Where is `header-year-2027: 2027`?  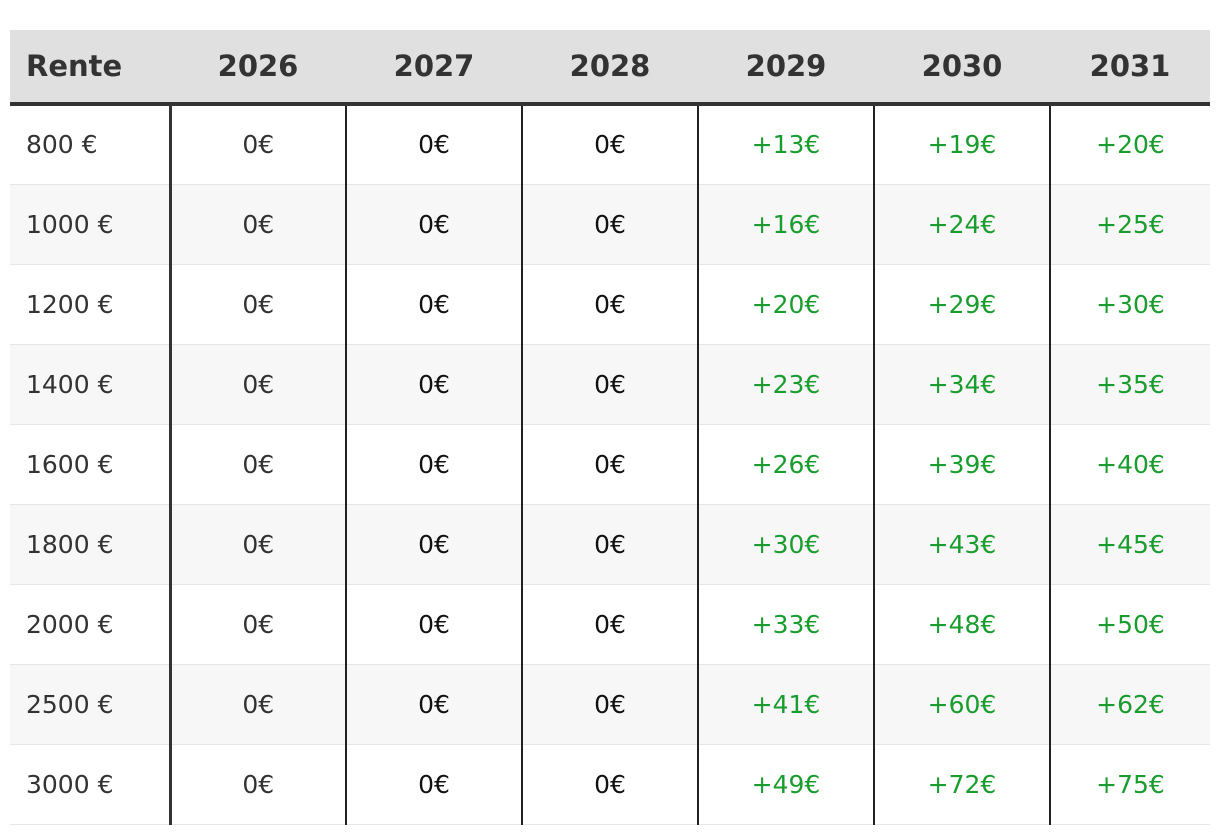 header-year-2027: 2027 is located at coordinates (434, 66).